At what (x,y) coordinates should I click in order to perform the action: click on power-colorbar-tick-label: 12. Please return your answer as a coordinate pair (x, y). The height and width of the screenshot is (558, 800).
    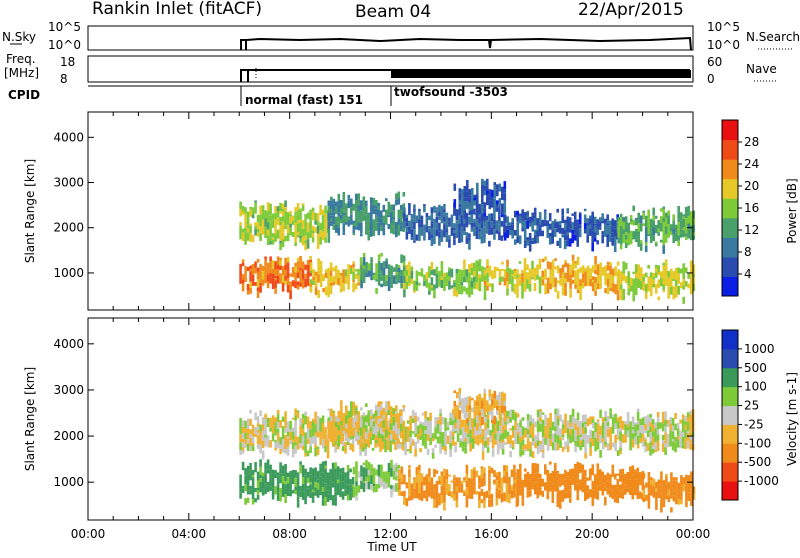
    Looking at the image, I should click on (751, 230).